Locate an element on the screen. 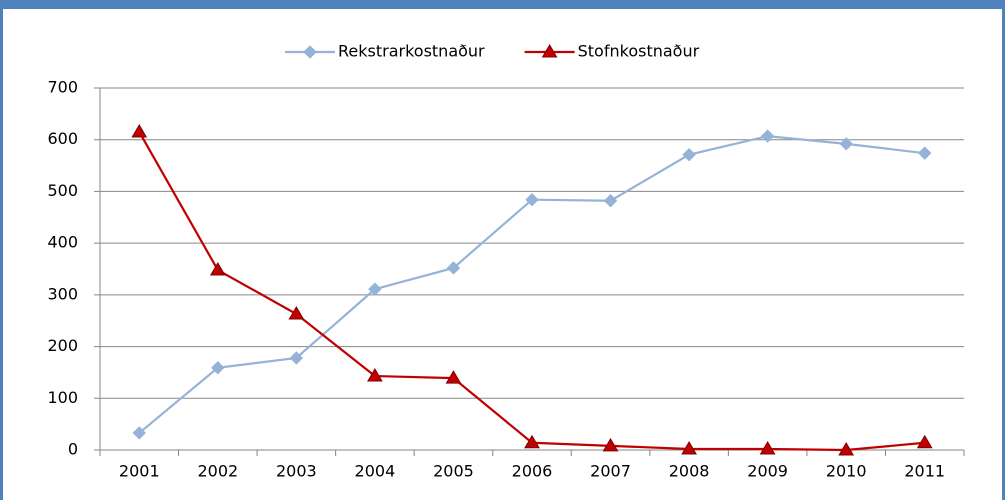 This screenshot has width=1005, height=500. x-tick-label: 2010 is located at coordinates (846, 471).